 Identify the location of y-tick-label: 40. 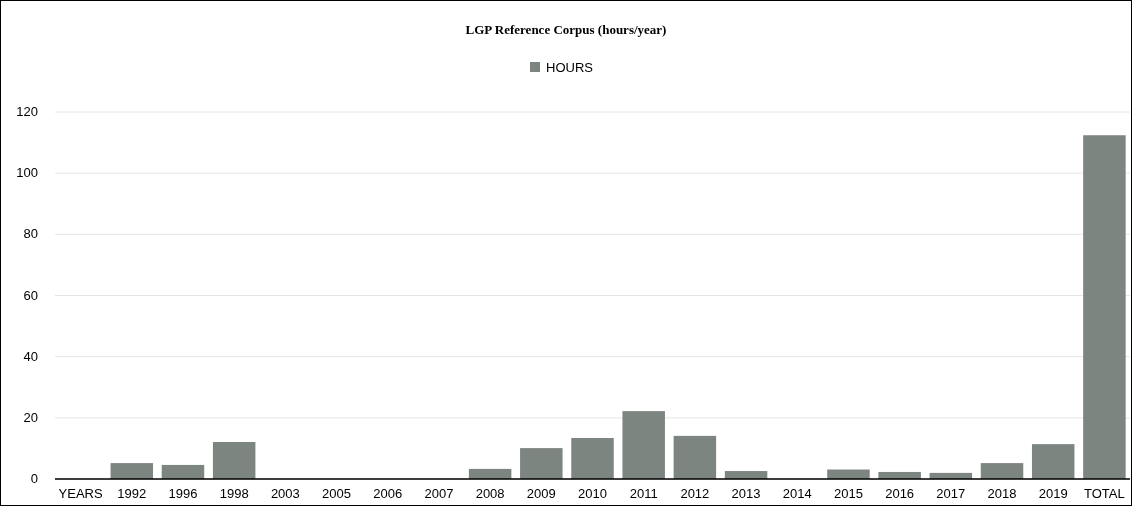
(30, 356).